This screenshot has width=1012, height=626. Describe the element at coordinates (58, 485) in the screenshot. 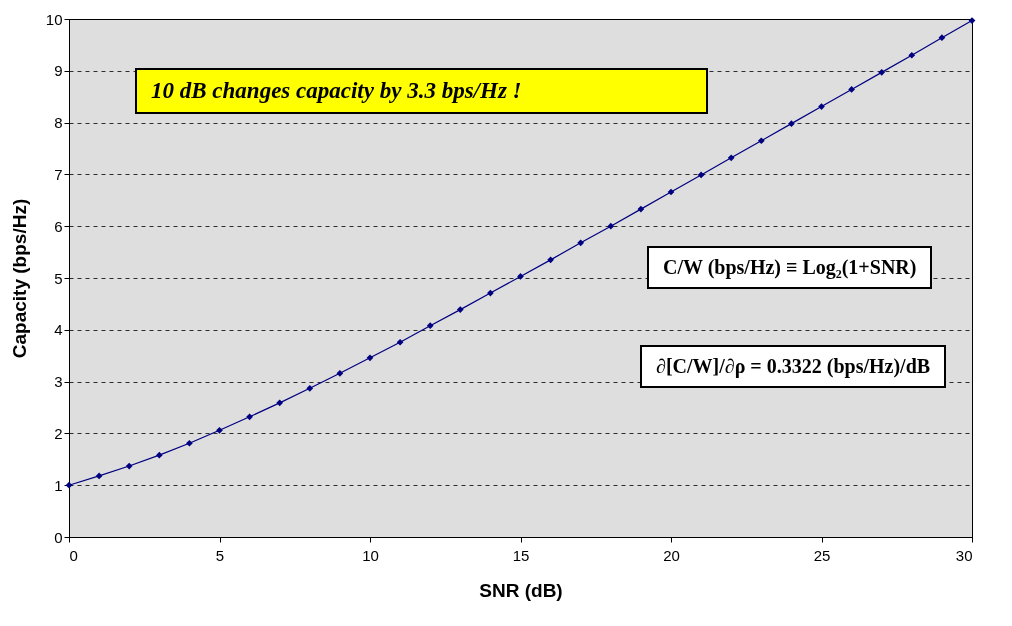

I see `y-tick-label: 1` at that location.